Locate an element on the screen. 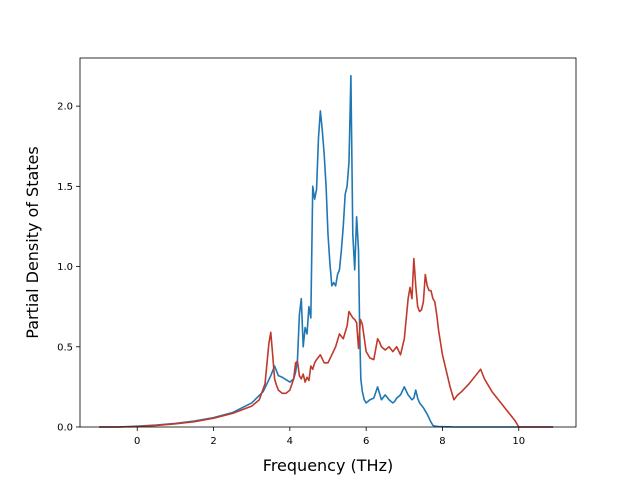 This screenshot has width=640, height=480. x-tick-label: 10 is located at coordinates (518, 441).